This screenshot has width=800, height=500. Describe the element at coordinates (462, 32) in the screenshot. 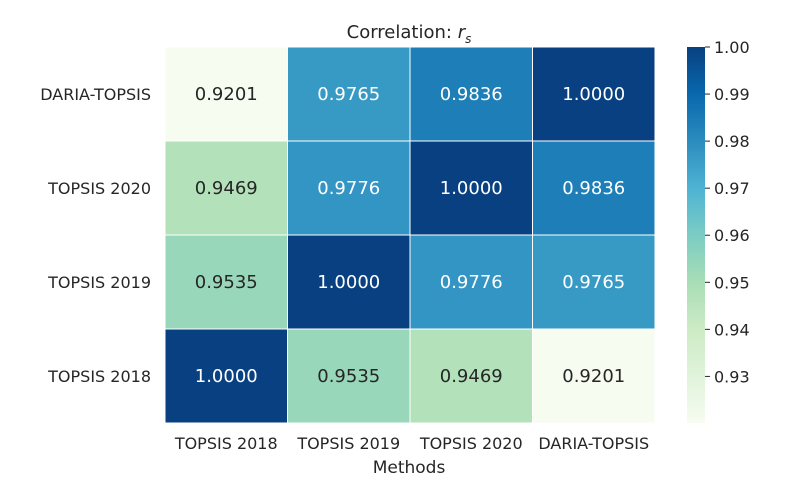

I see `chart-title-symbol: r` at that location.